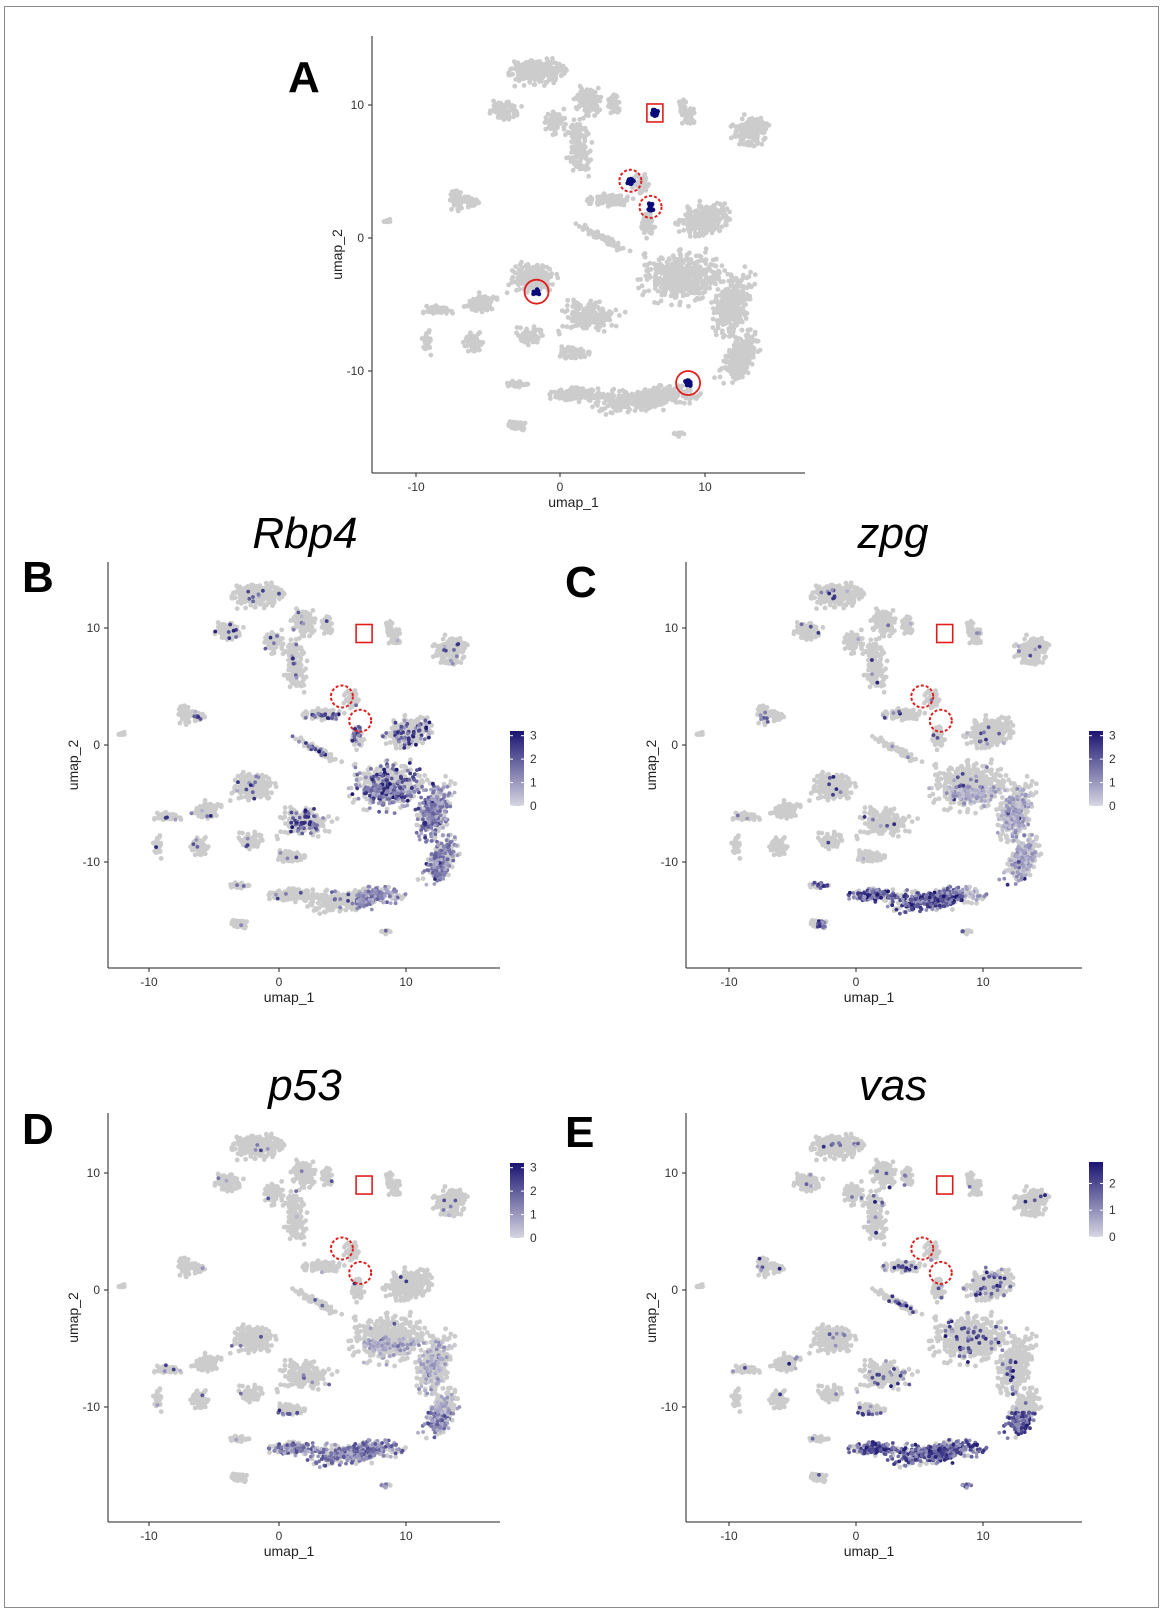  Describe the element at coordinates (573, 502) in the screenshot. I see `x-axis-label: umap_1` at that location.